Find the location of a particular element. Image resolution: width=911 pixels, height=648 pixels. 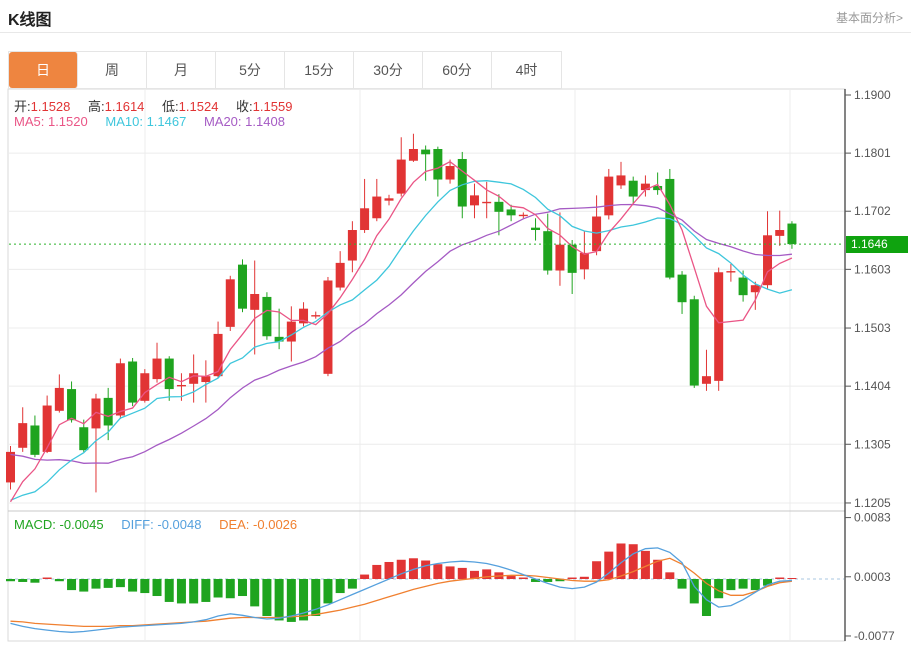

ma10-label: MA10: is located at coordinates (124, 121).